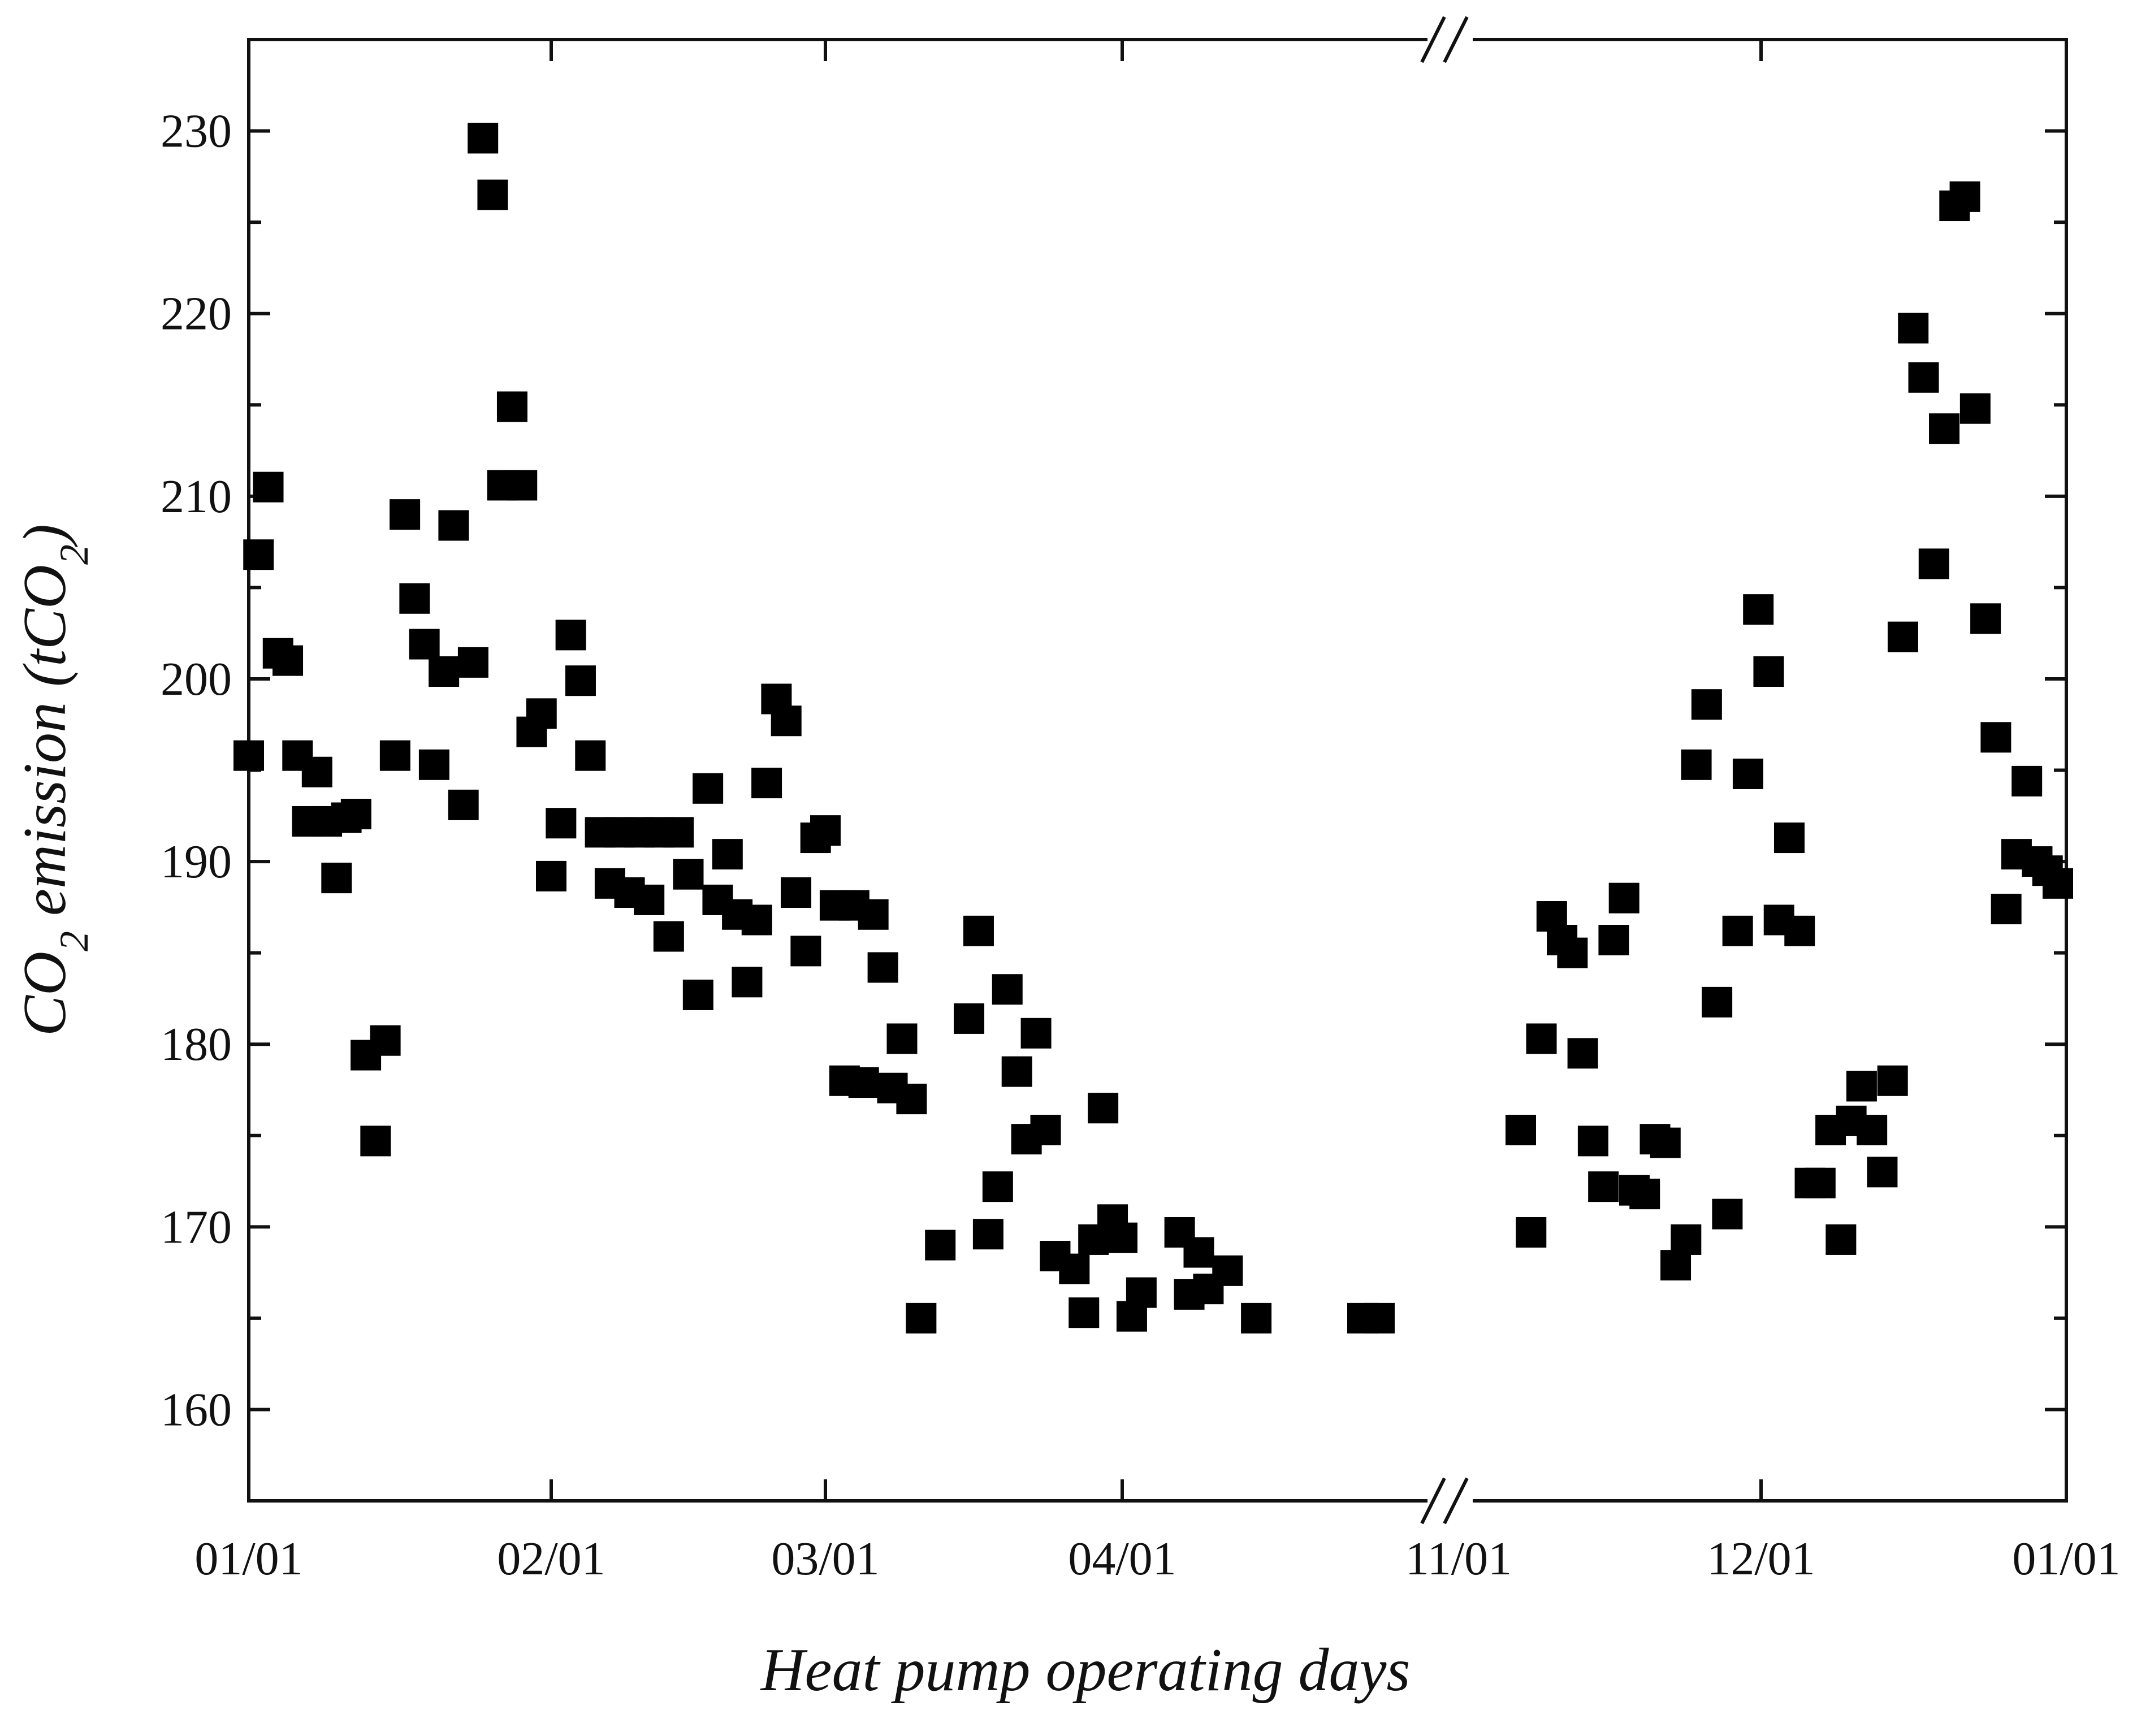 The height and width of the screenshot is (1736, 2137). Describe the element at coordinates (1459, 1558) in the screenshot. I see `x-tick-label: 11/01` at that location.